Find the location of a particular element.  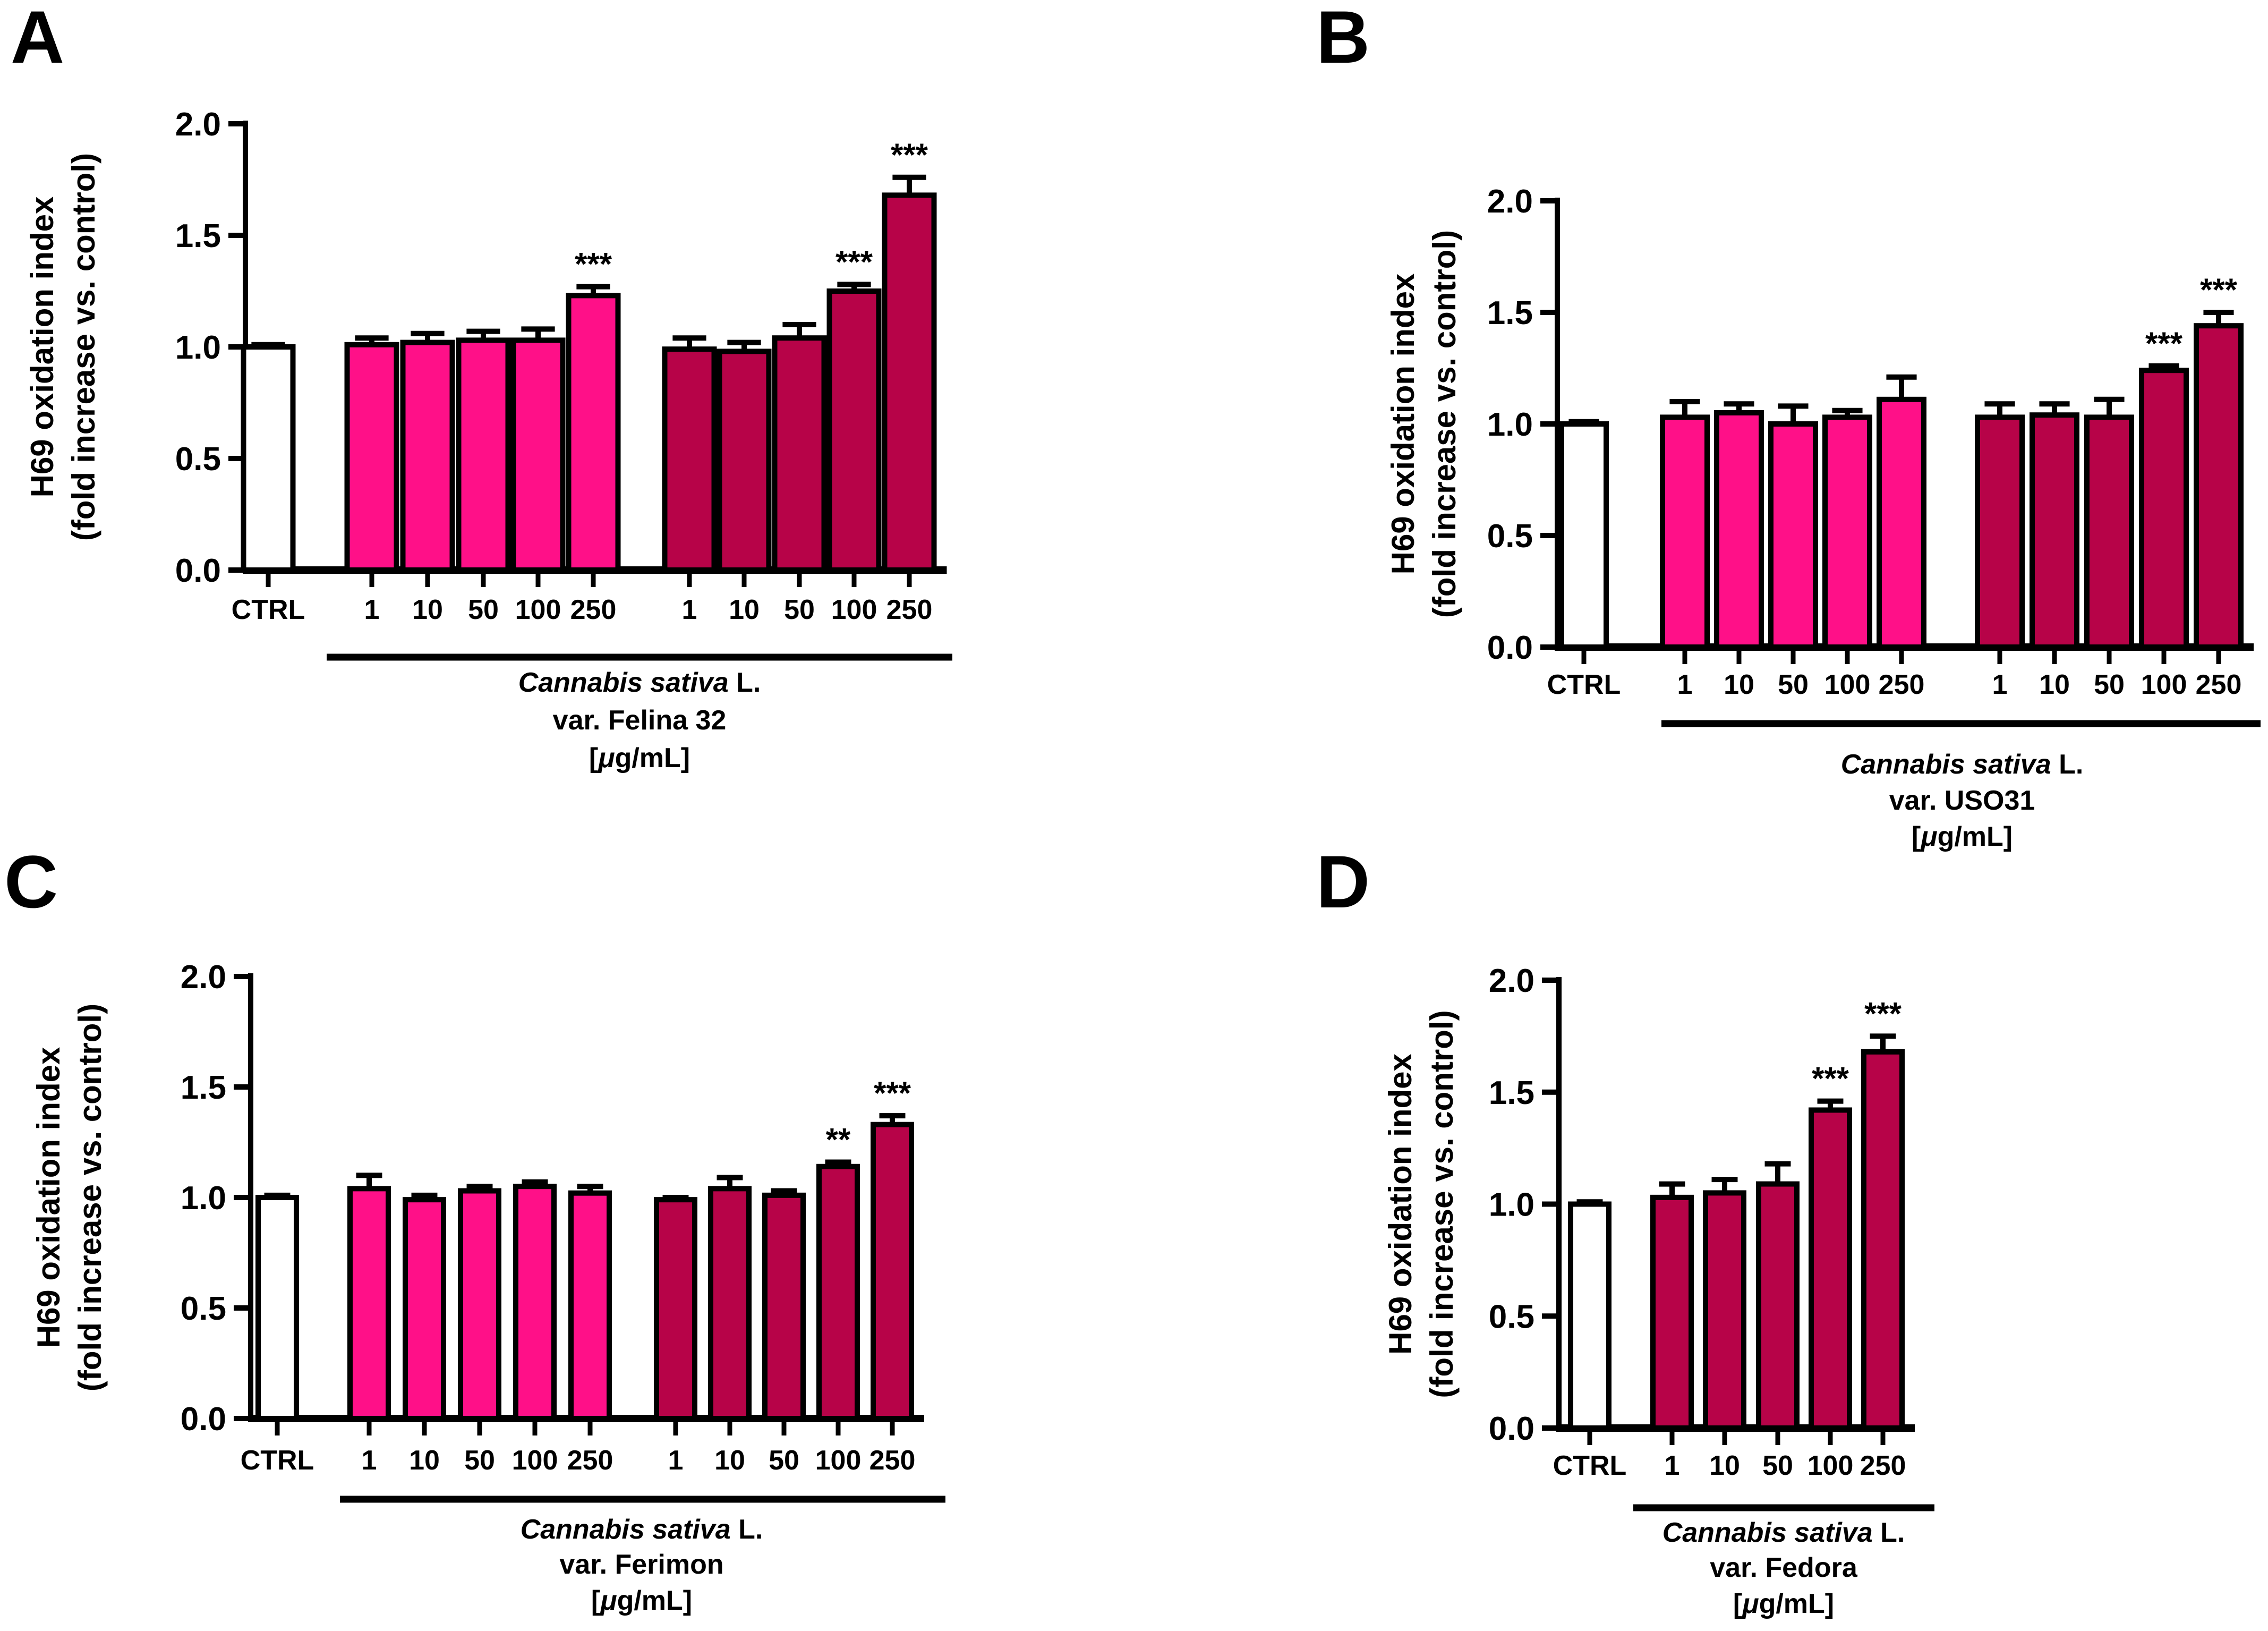

caption-variety: var. Ferimon is located at coordinates (641, 1565).